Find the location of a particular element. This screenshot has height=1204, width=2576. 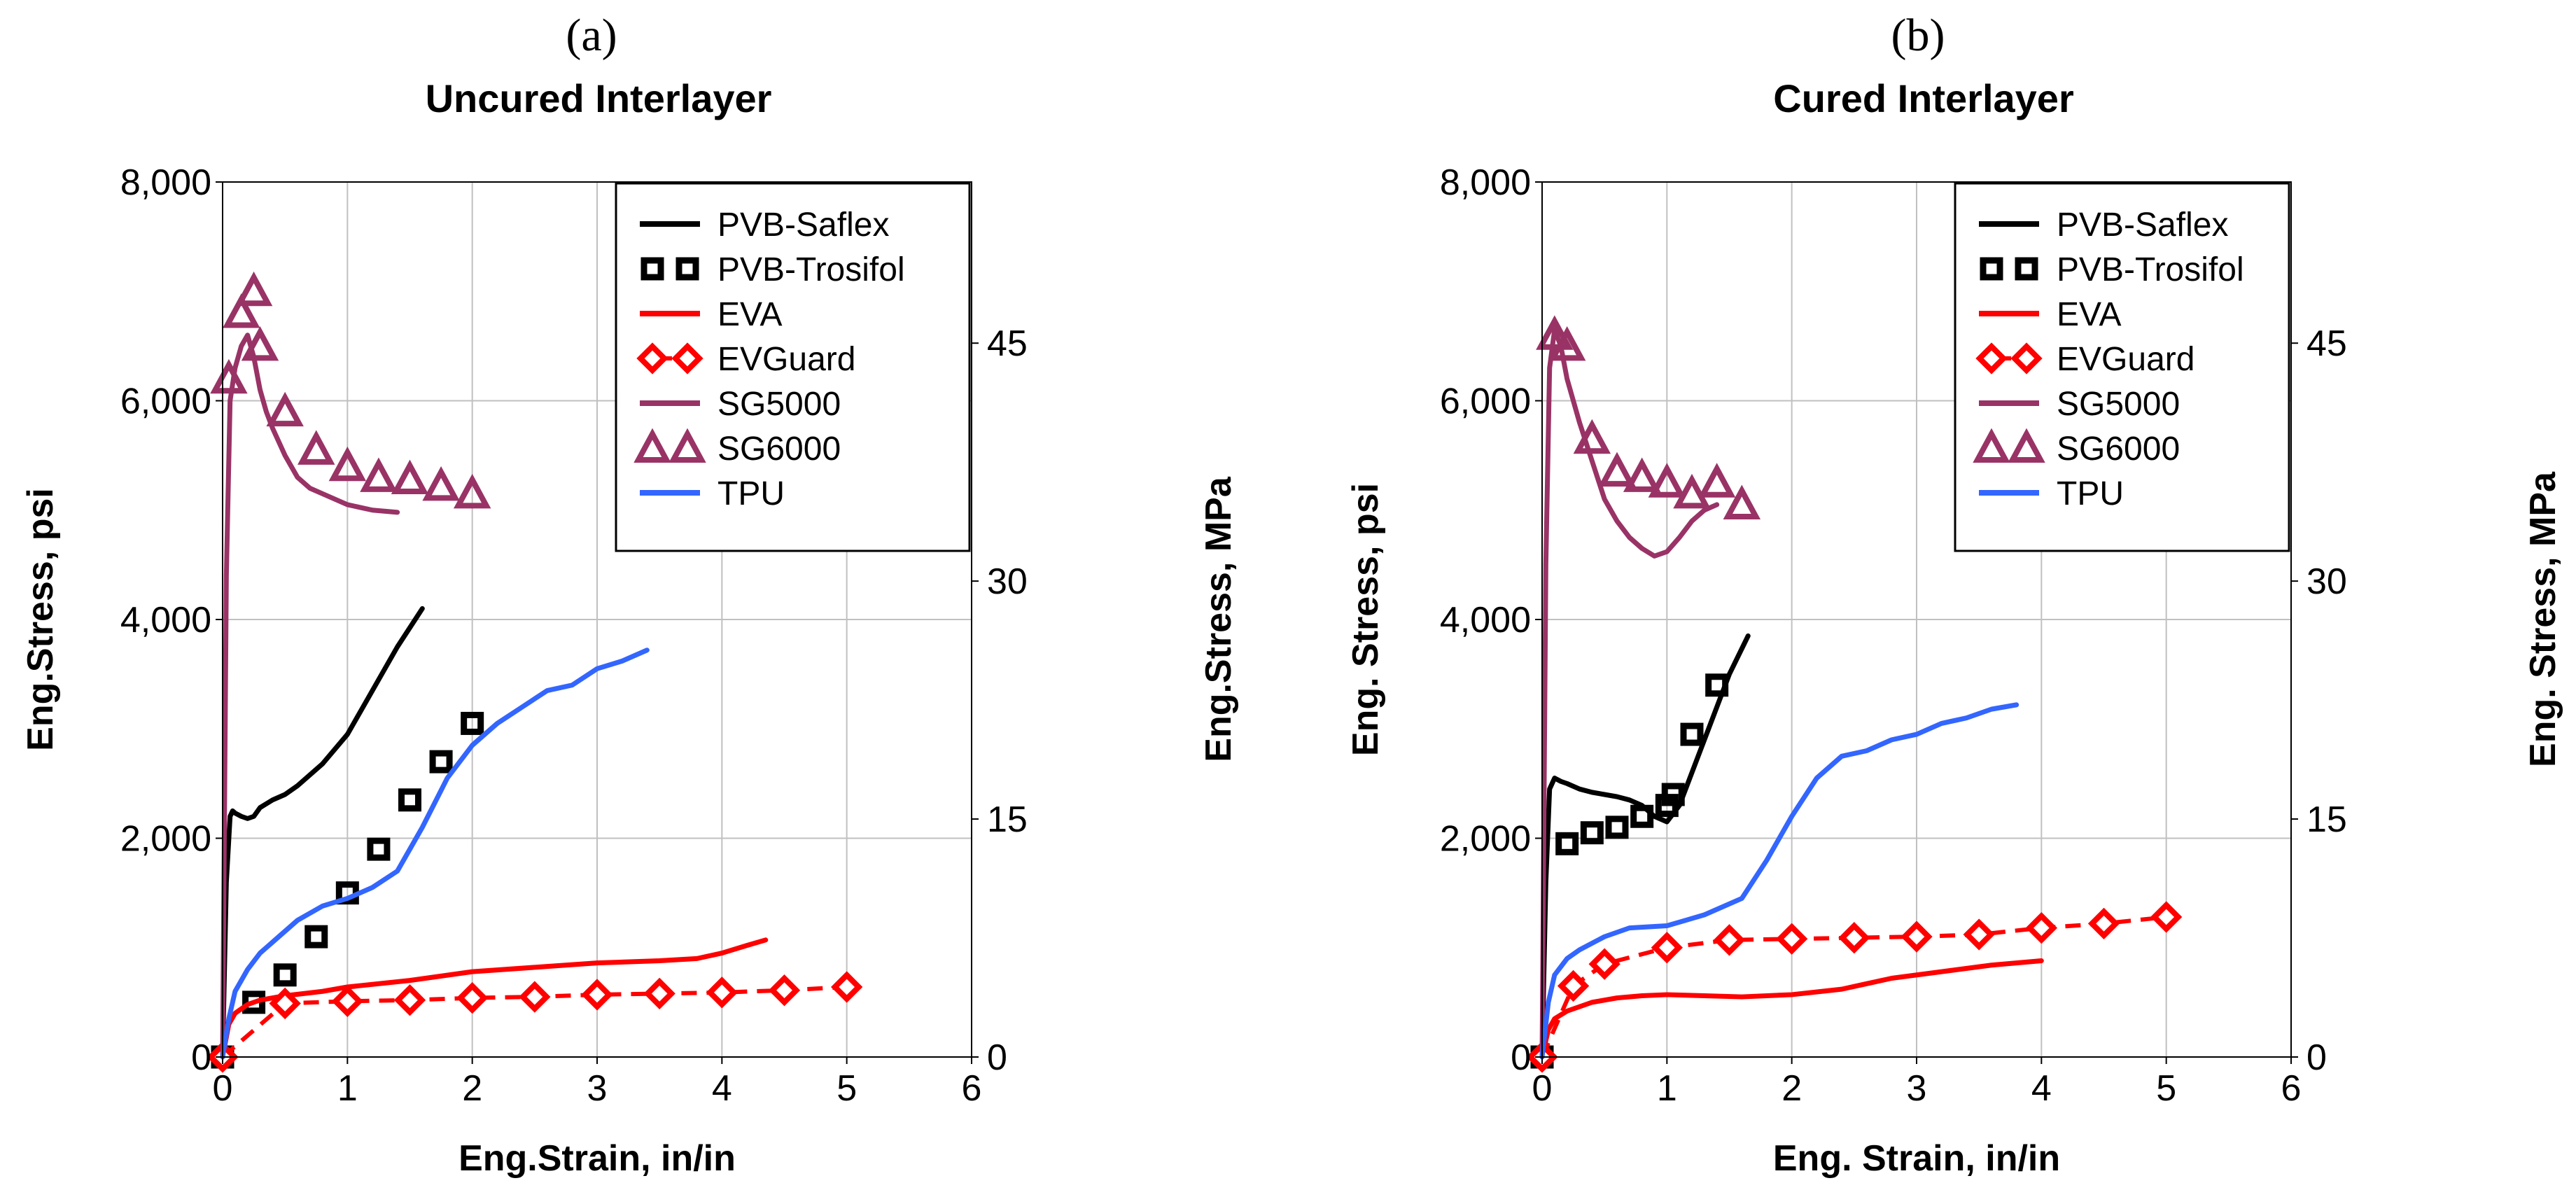

series-tpu is located at coordinates (1779, 881).